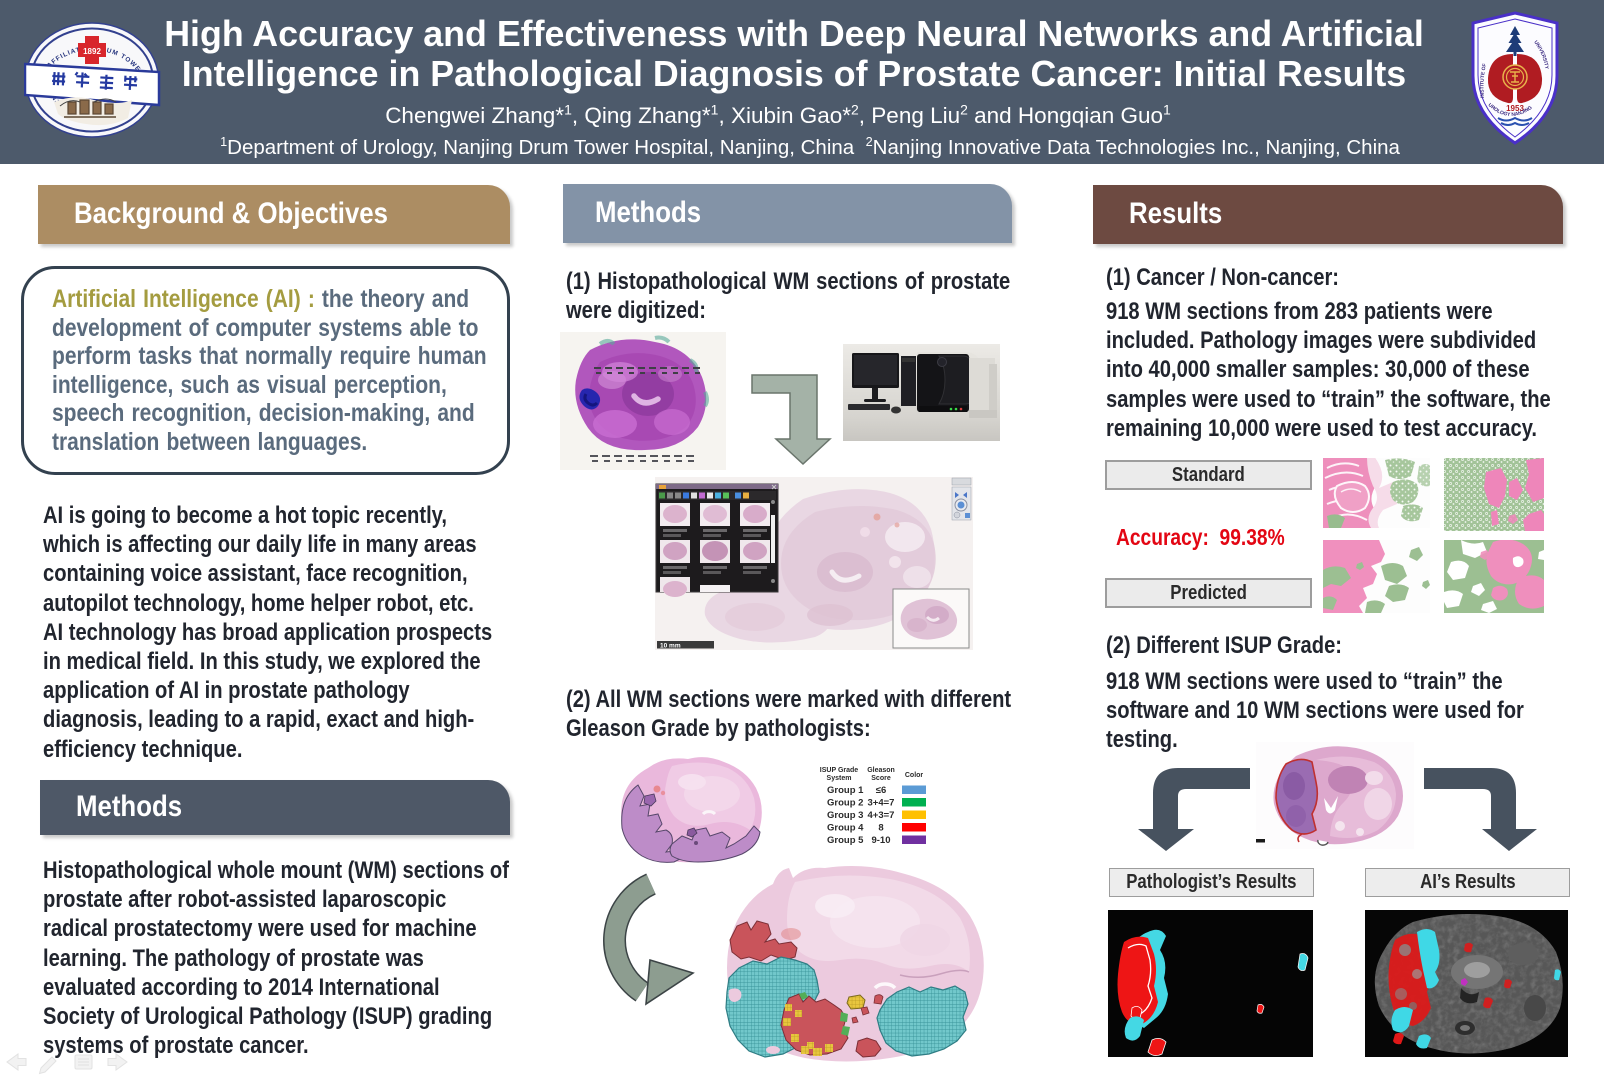  What do you see at coordinates (92, 51) in the screenshot?
I see `svg-text: 1892` at bounding box center [92, 51].